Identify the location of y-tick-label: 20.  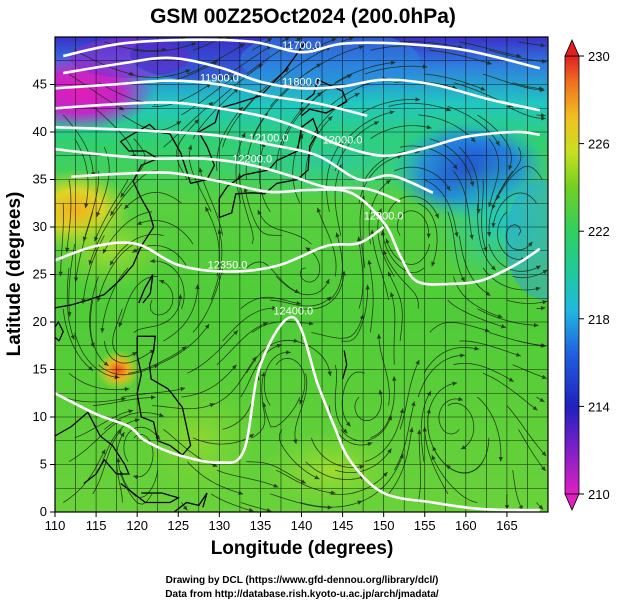
(40, 321).